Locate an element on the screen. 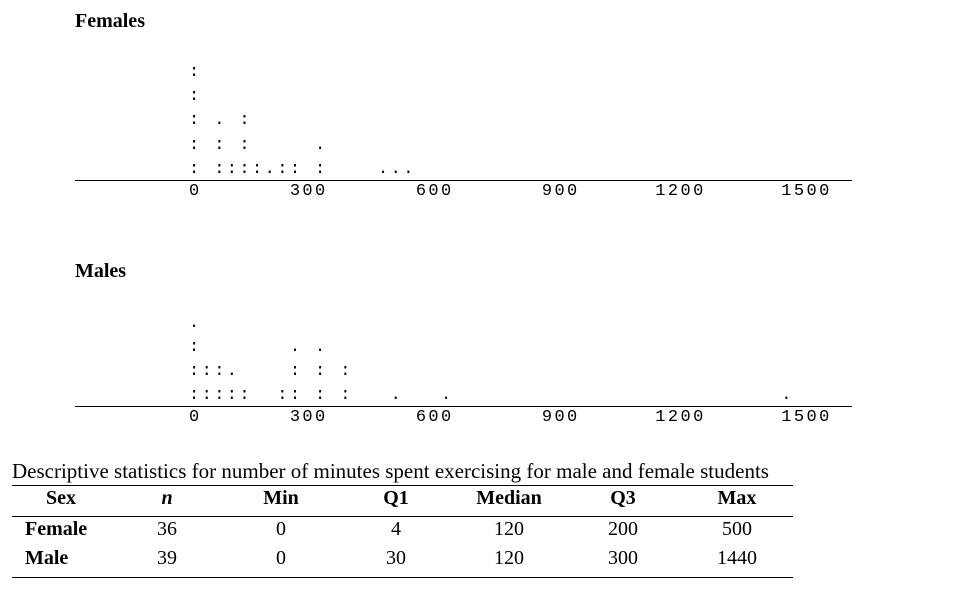 The image size is (970, 599). table-cell: 500 is located at coordinates (737, 529).